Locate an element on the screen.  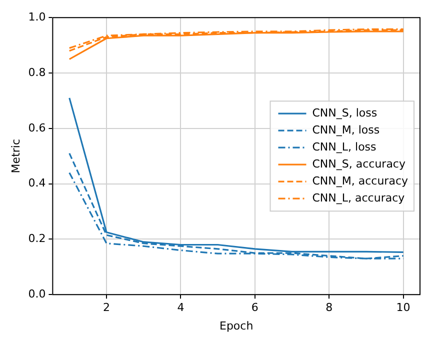
x-tick-label: 8 is located at coordinates (329, 307).